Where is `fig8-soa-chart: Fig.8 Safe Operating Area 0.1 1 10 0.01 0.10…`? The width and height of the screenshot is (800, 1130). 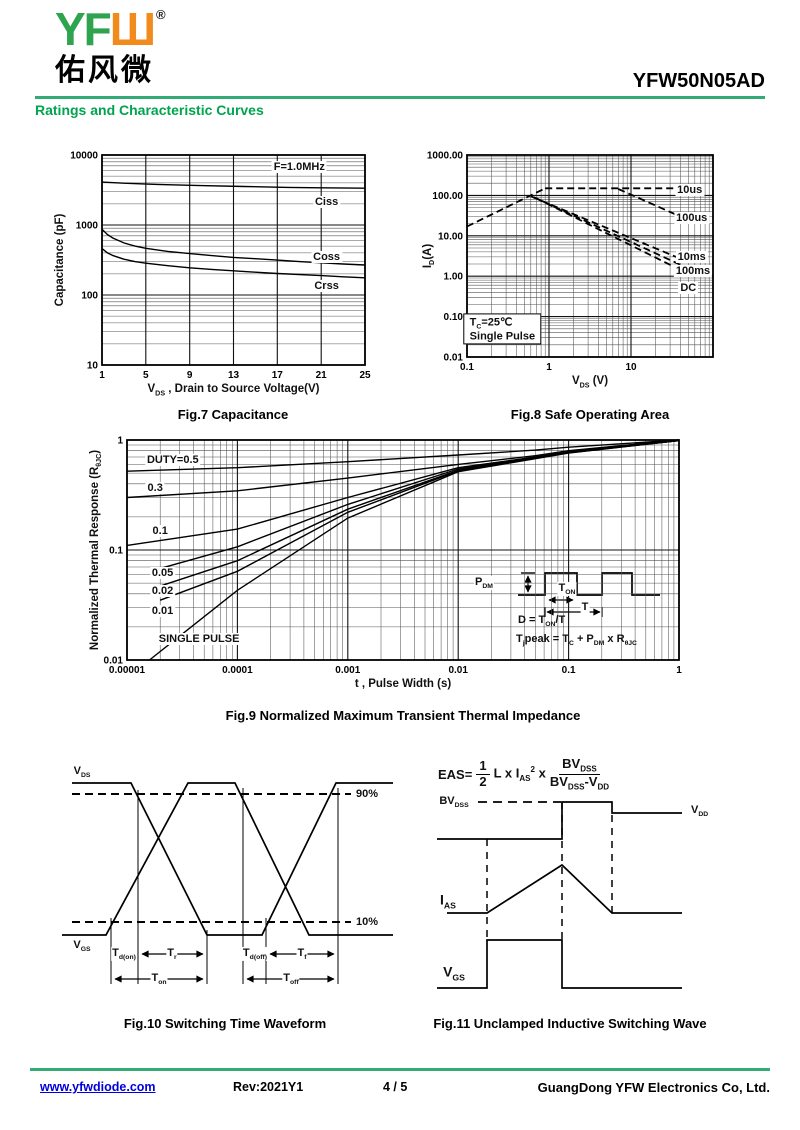
fig8-soa-chart: Fig.8 Safe Operating Area 0.1 1 10 0.01 0.10… is located at coordinates (597, 287).